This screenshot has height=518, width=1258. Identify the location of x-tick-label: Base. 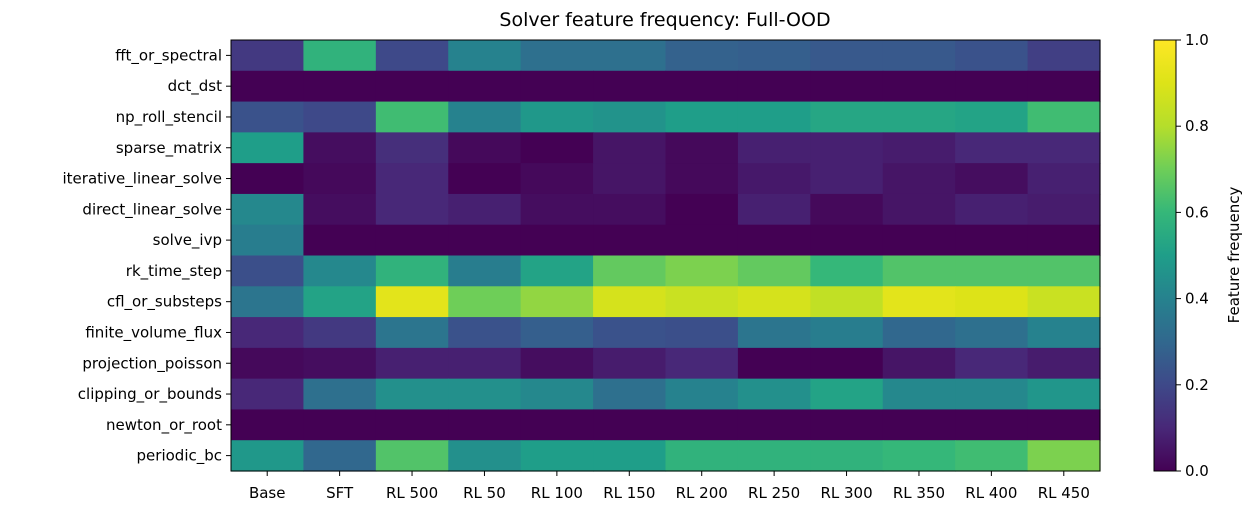
(267, 493).